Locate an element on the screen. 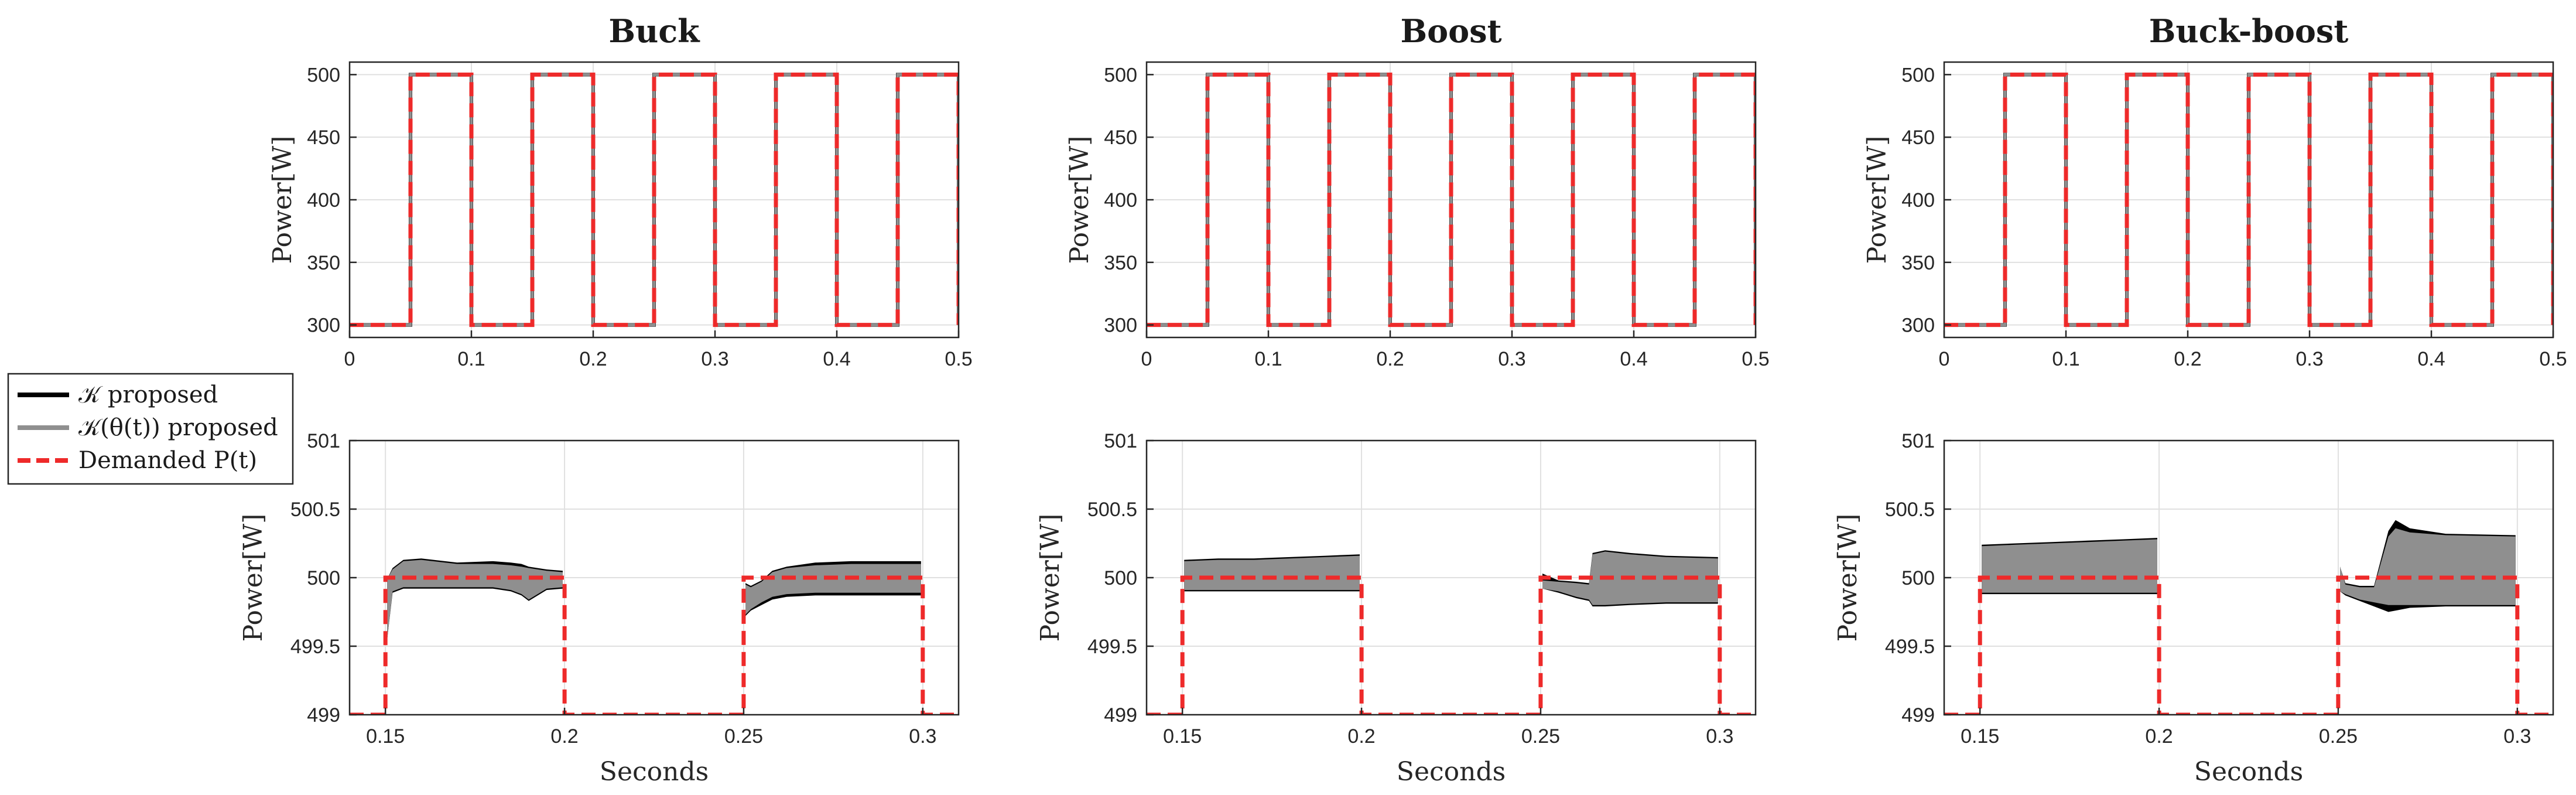 This screenshot has width=2576, height=795. chart-title: Boost is located at coordinates (1450, 31).